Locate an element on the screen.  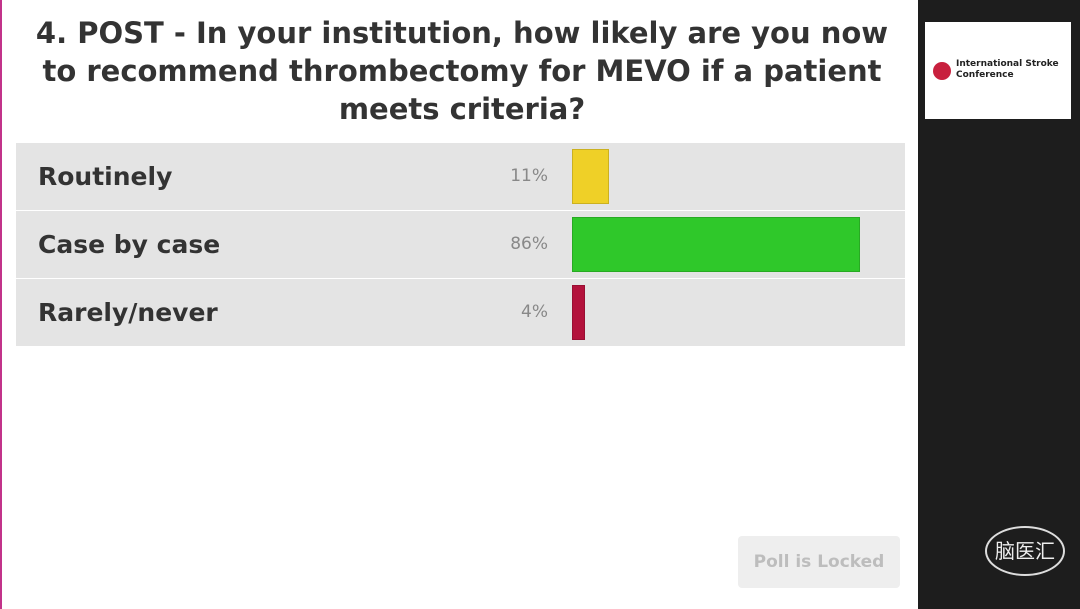
option-row: Routinely 11% is located at coordinates (460, 176).